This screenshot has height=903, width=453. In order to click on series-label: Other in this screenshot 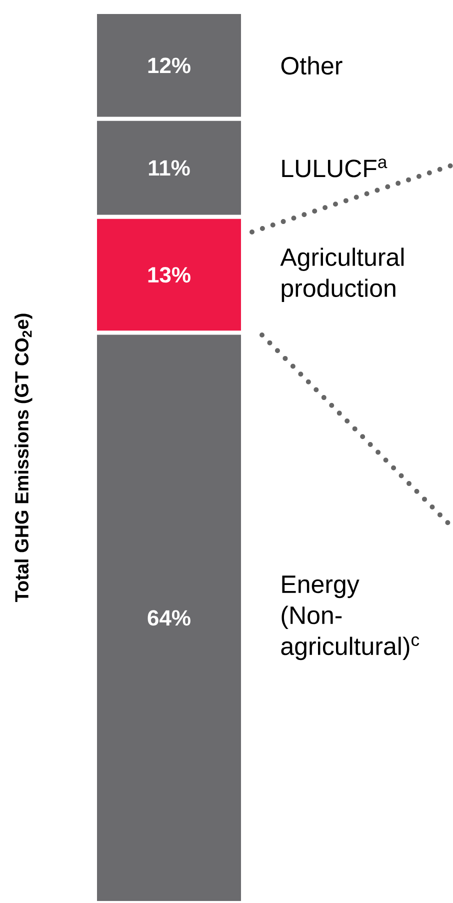, I will do `click(311, 65)`.